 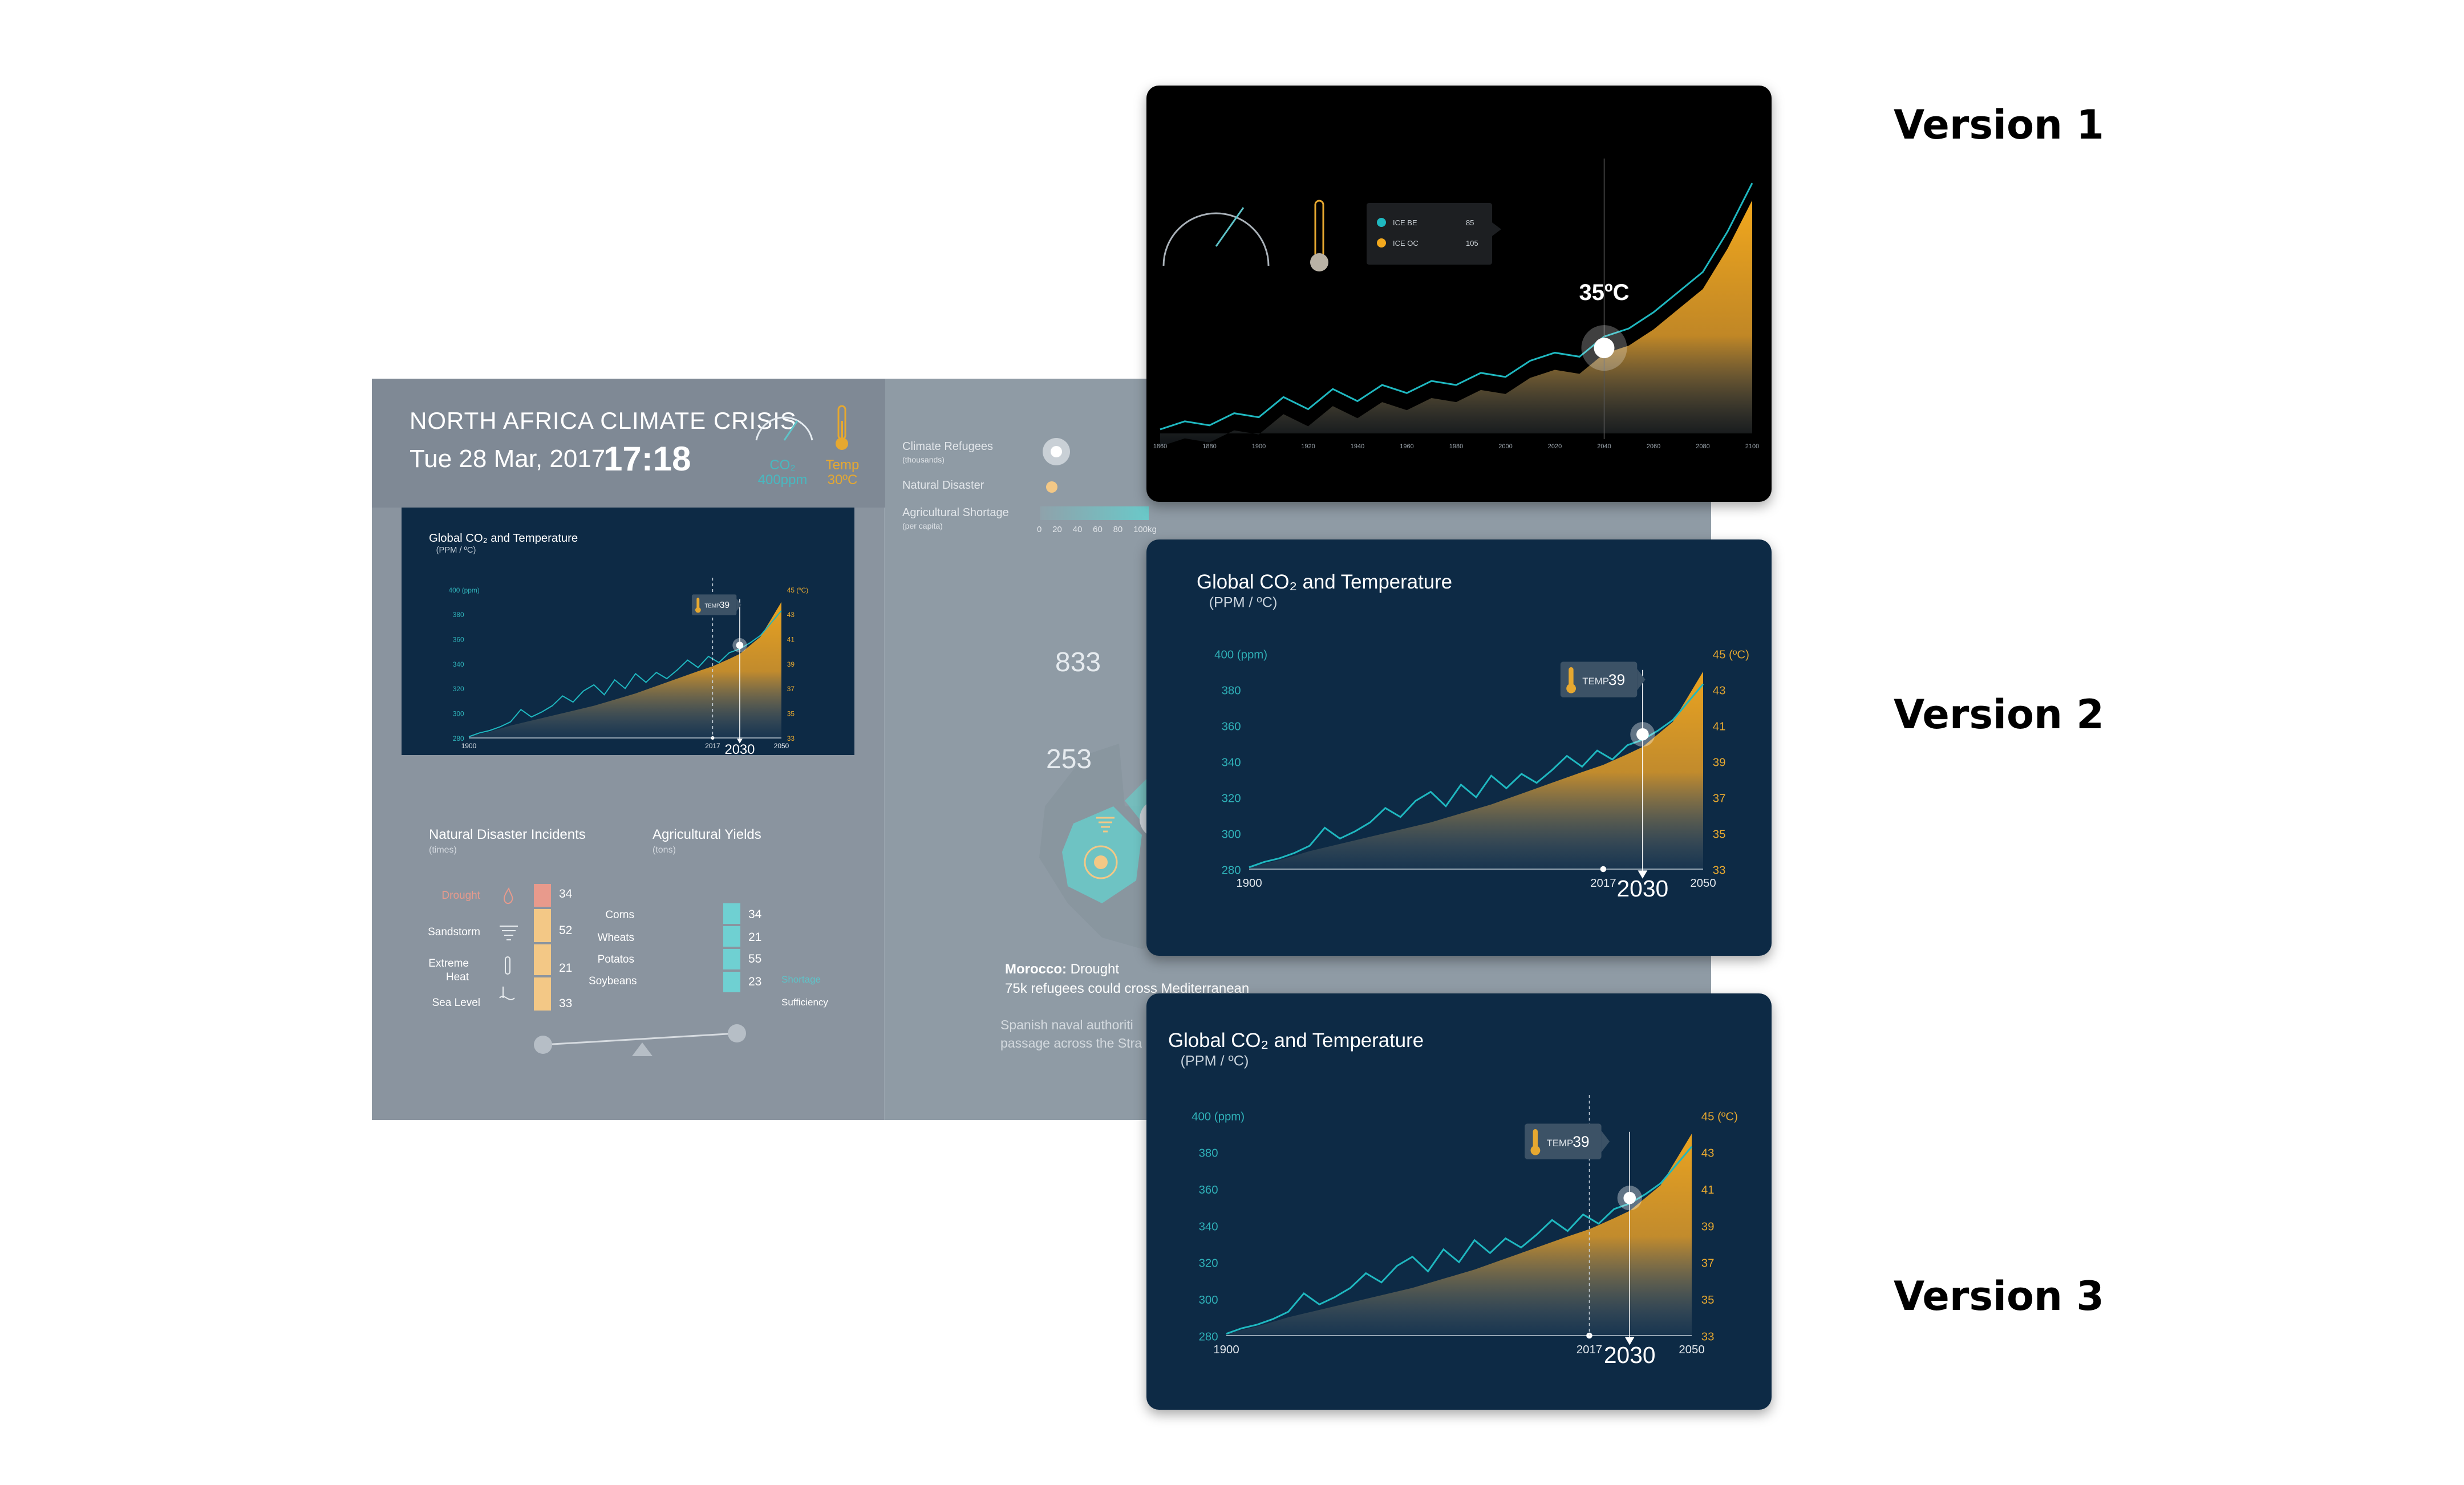 I want to click on x-axis-tick: 1960, so click(x=1406, y=446).